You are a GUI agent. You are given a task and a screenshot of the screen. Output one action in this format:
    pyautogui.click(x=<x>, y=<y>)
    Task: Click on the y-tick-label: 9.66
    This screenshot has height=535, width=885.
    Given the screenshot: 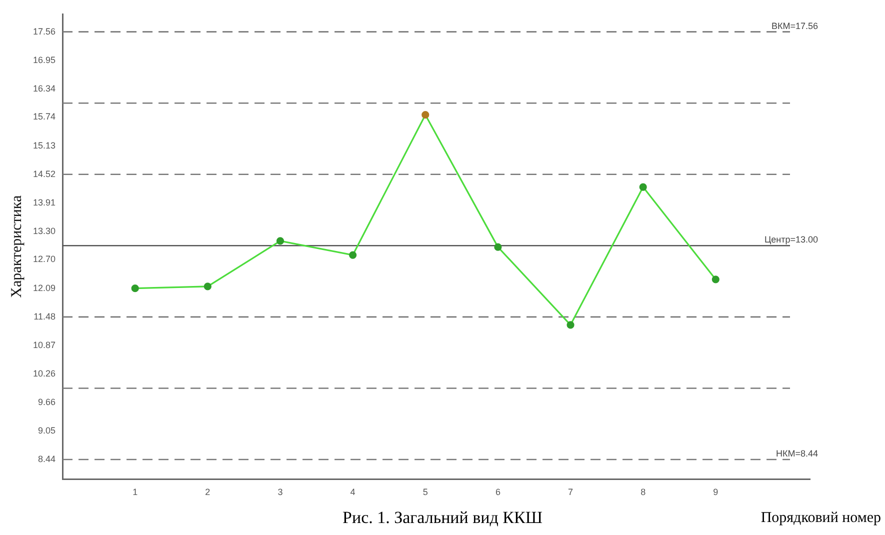 What is the action you would take?
    pyautogui.click(x=47, y=401)
    